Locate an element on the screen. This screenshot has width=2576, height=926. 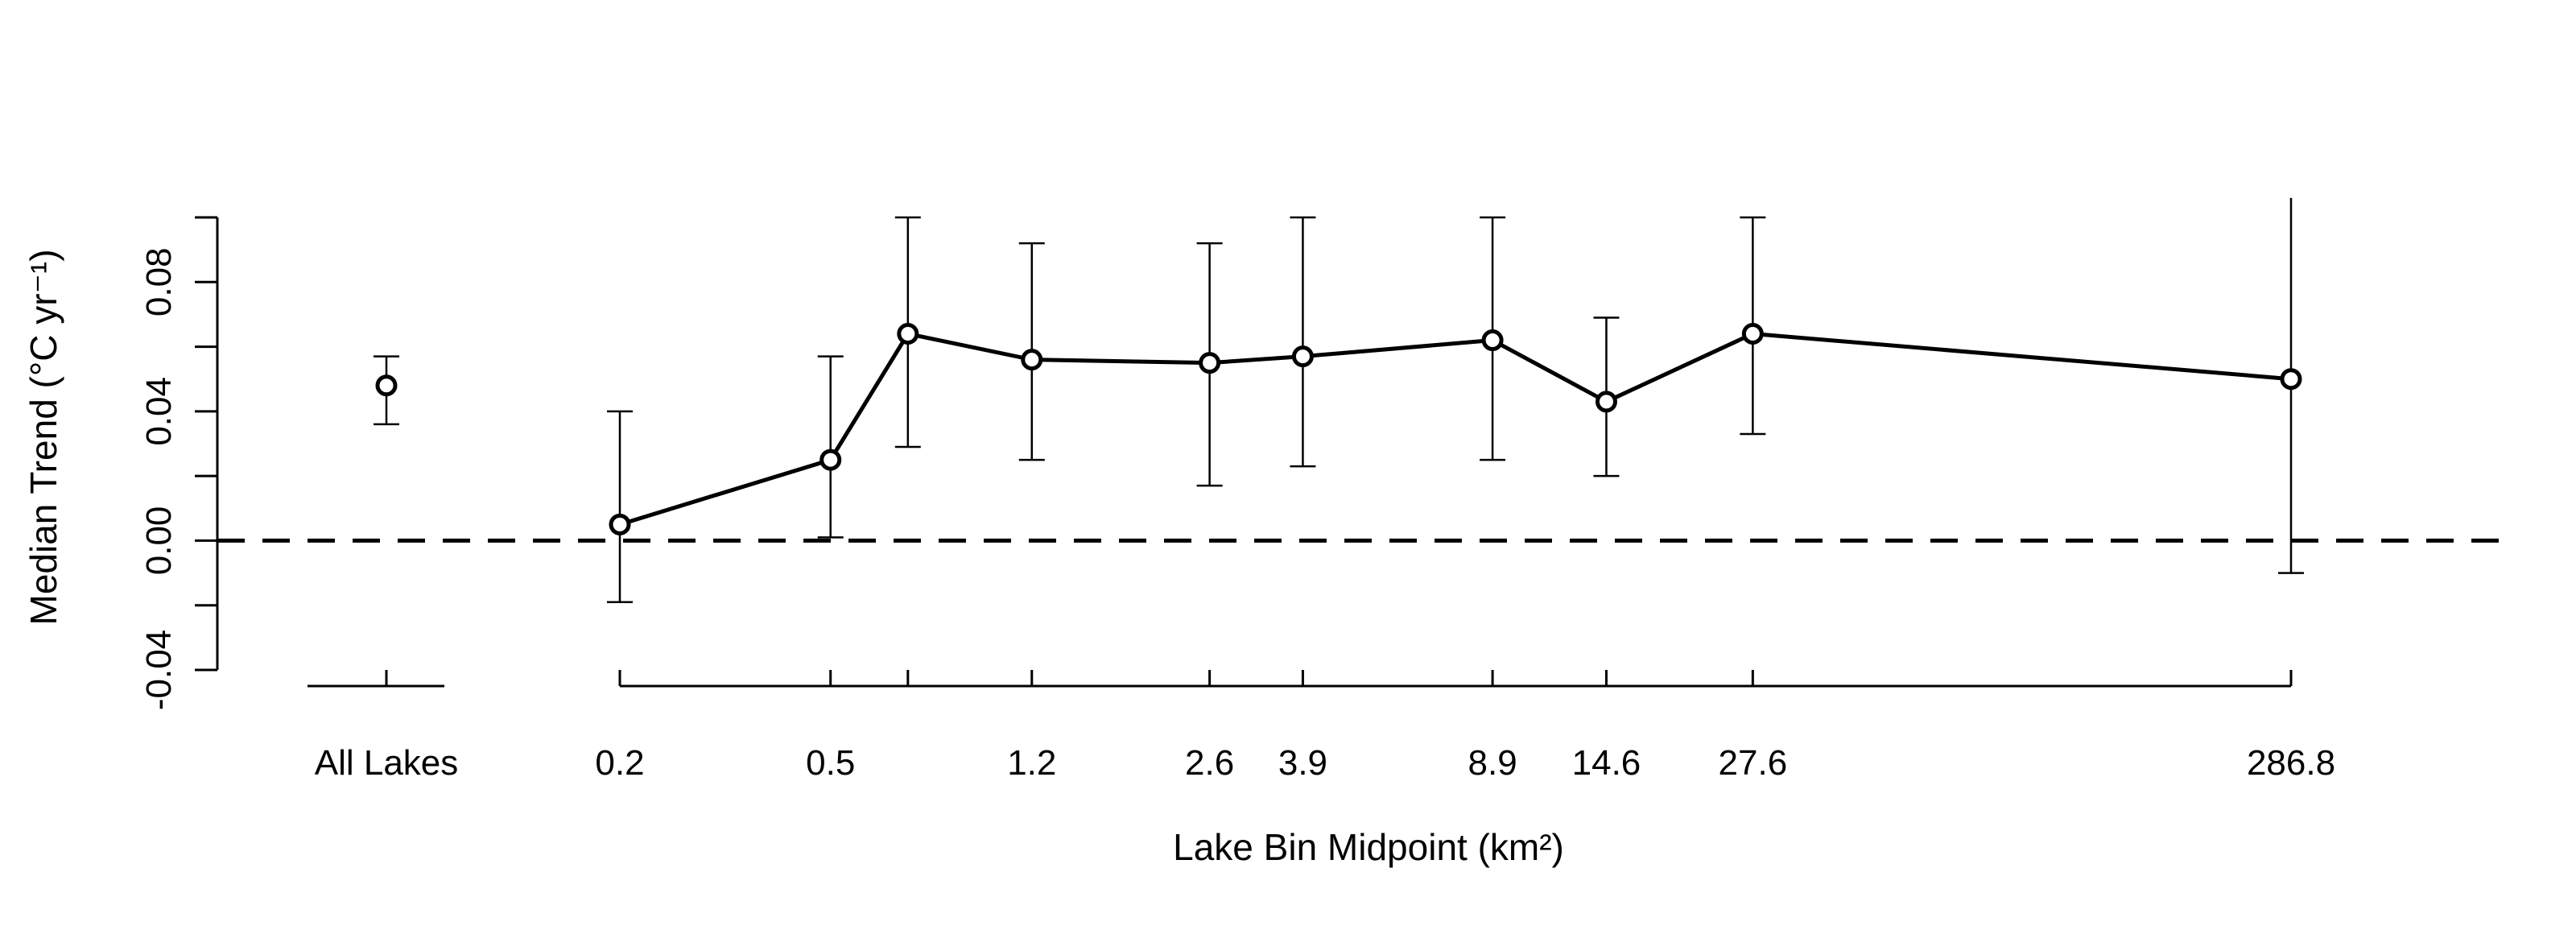
y-tick-label: 0.08 is located at coordinates (159, 281).